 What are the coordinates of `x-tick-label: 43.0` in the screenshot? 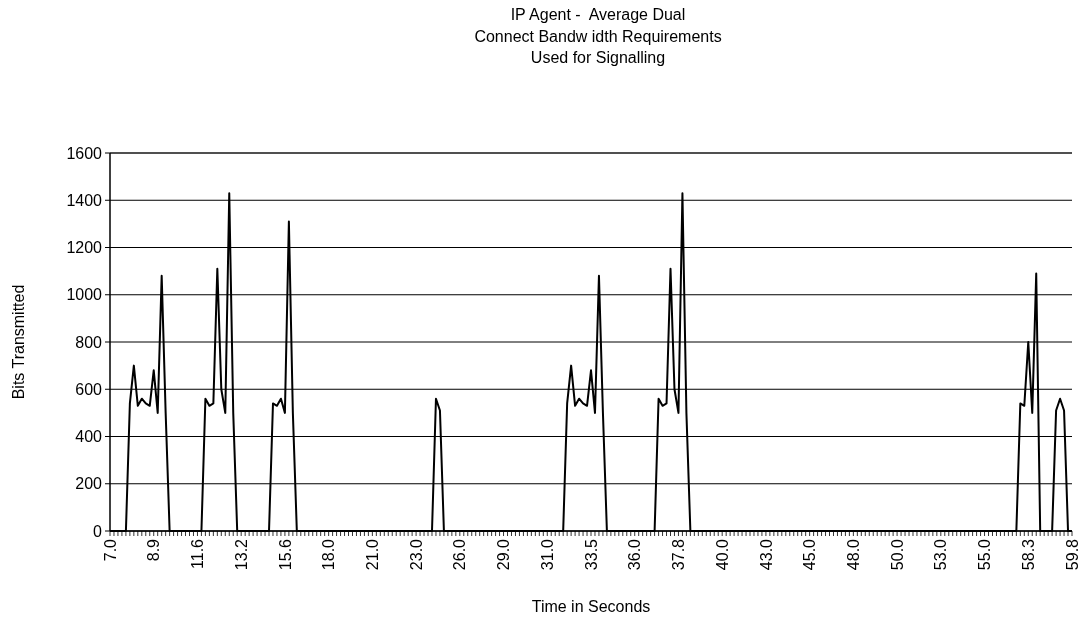 It's located at (766, 554).